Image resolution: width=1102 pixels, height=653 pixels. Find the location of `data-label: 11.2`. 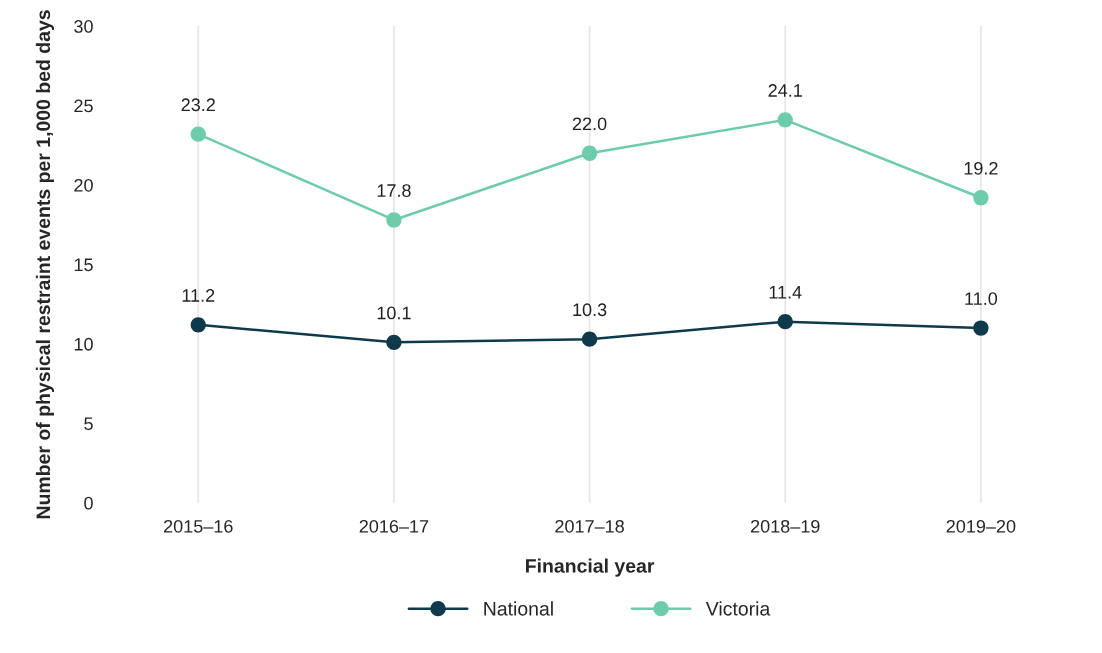

data-label: 11.2 is located at coordinates (198, 295).